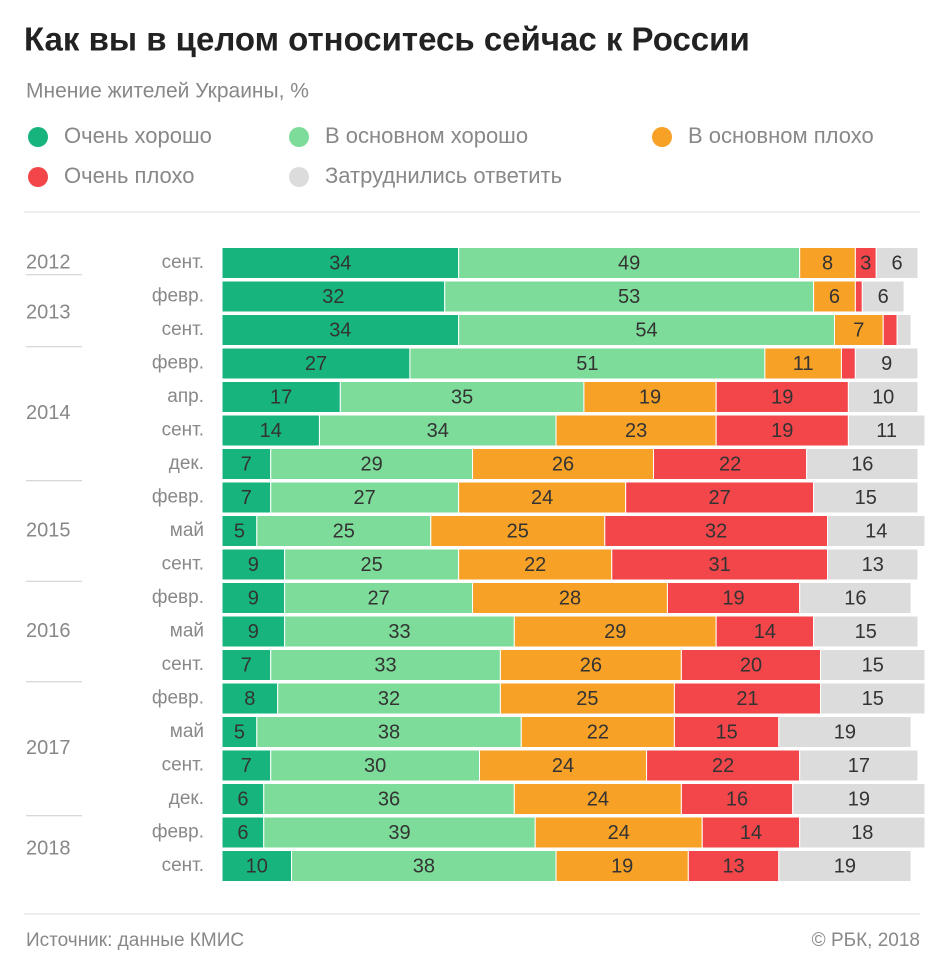 The height and width of the screenshot is (969, 945). I want to click on value-label: 14, so click(271, 431).